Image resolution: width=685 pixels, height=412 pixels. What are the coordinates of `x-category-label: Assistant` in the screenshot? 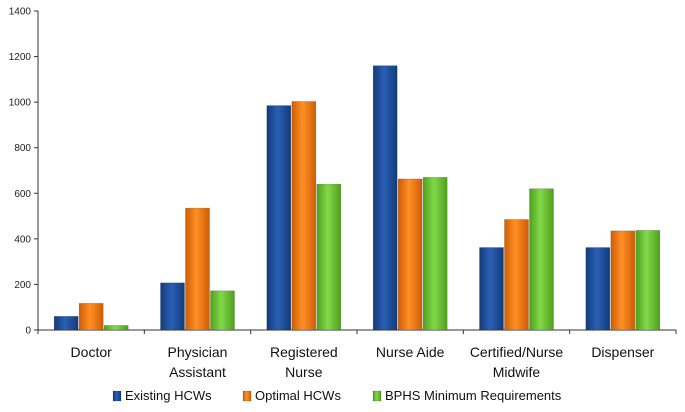 It's located at (197, 372).